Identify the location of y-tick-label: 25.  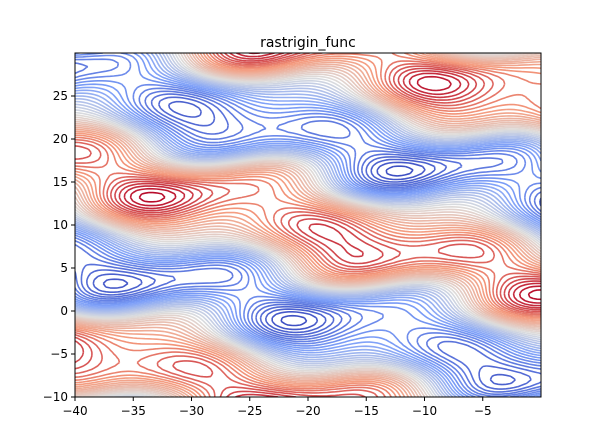
(60, 96).